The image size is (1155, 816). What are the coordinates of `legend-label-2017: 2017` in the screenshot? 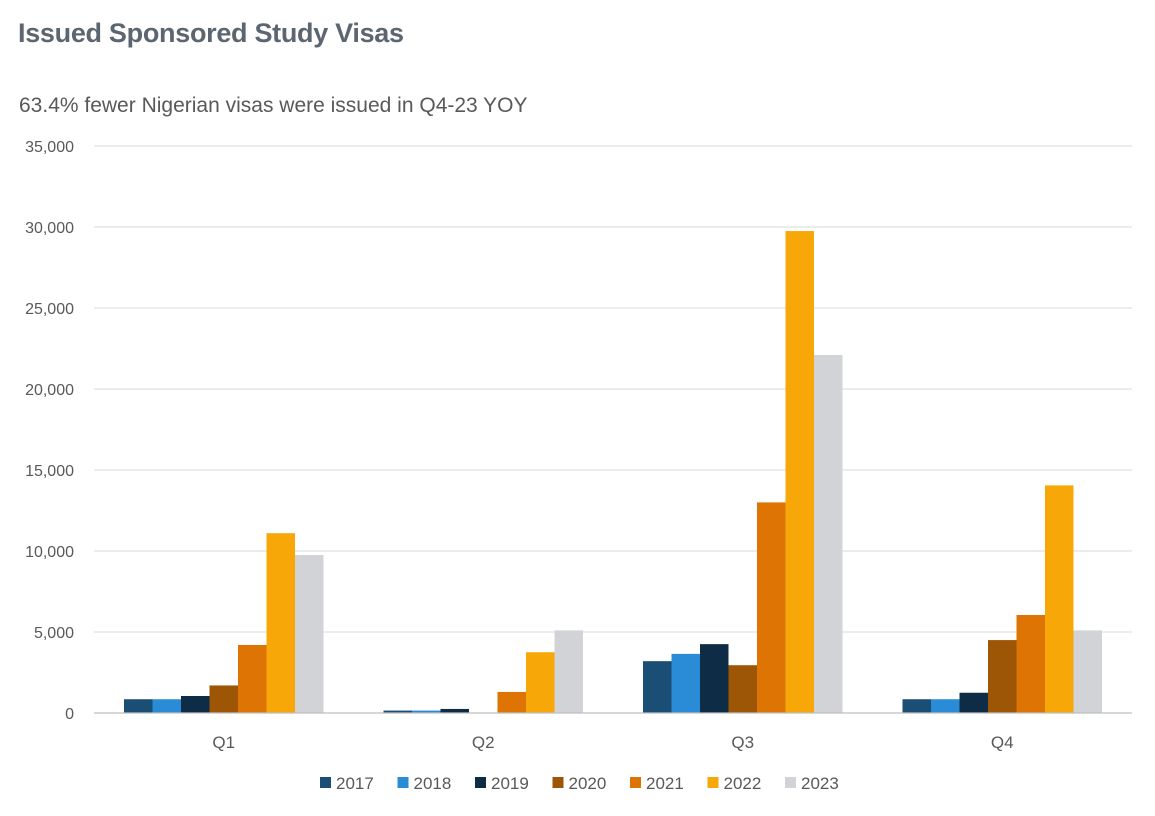 It's located at (355, 783).